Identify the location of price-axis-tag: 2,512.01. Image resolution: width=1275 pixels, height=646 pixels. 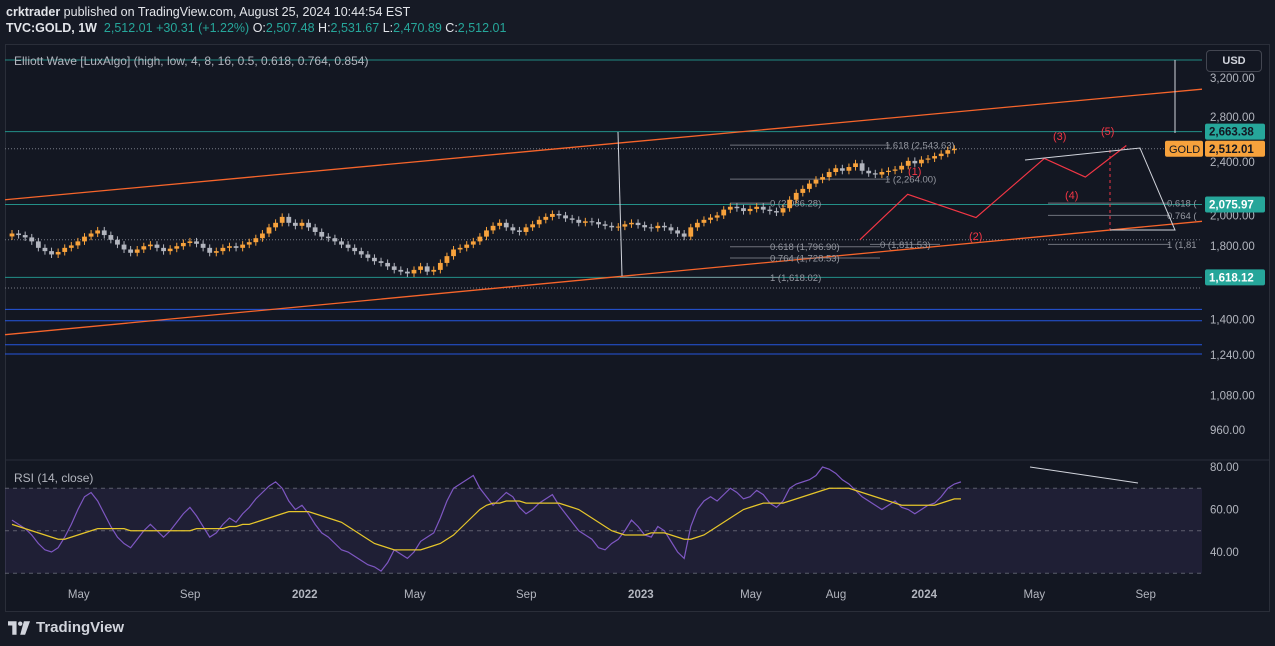
(1231, 150).